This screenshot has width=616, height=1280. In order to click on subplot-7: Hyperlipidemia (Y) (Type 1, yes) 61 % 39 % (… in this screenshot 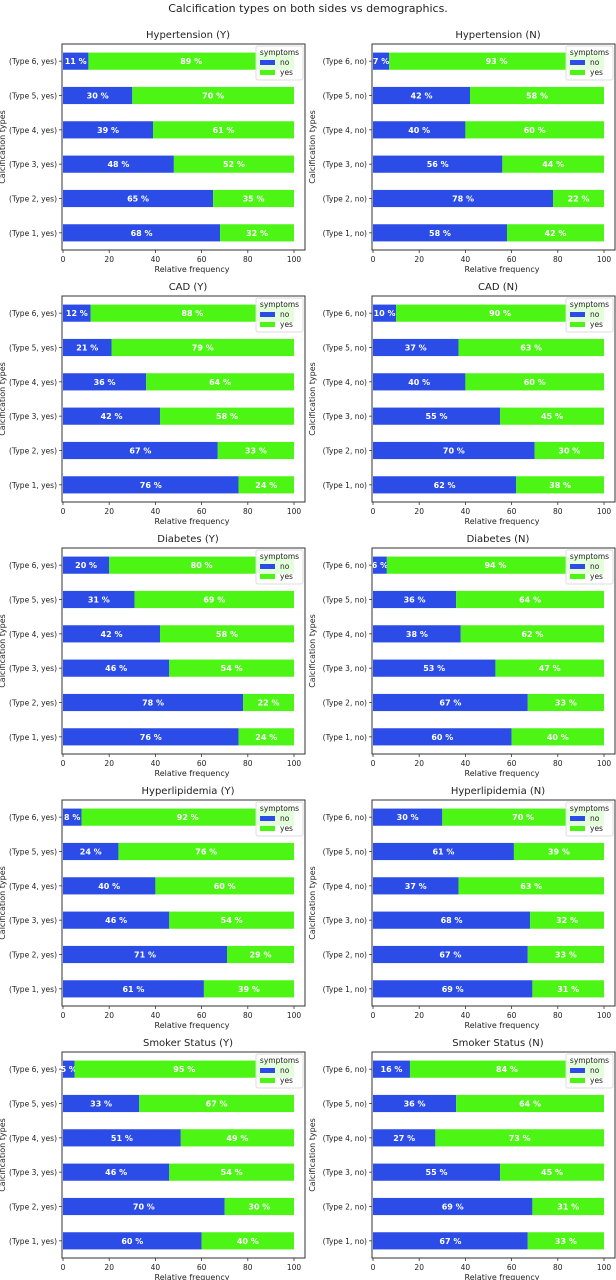, I will do `click(153, 908)`.